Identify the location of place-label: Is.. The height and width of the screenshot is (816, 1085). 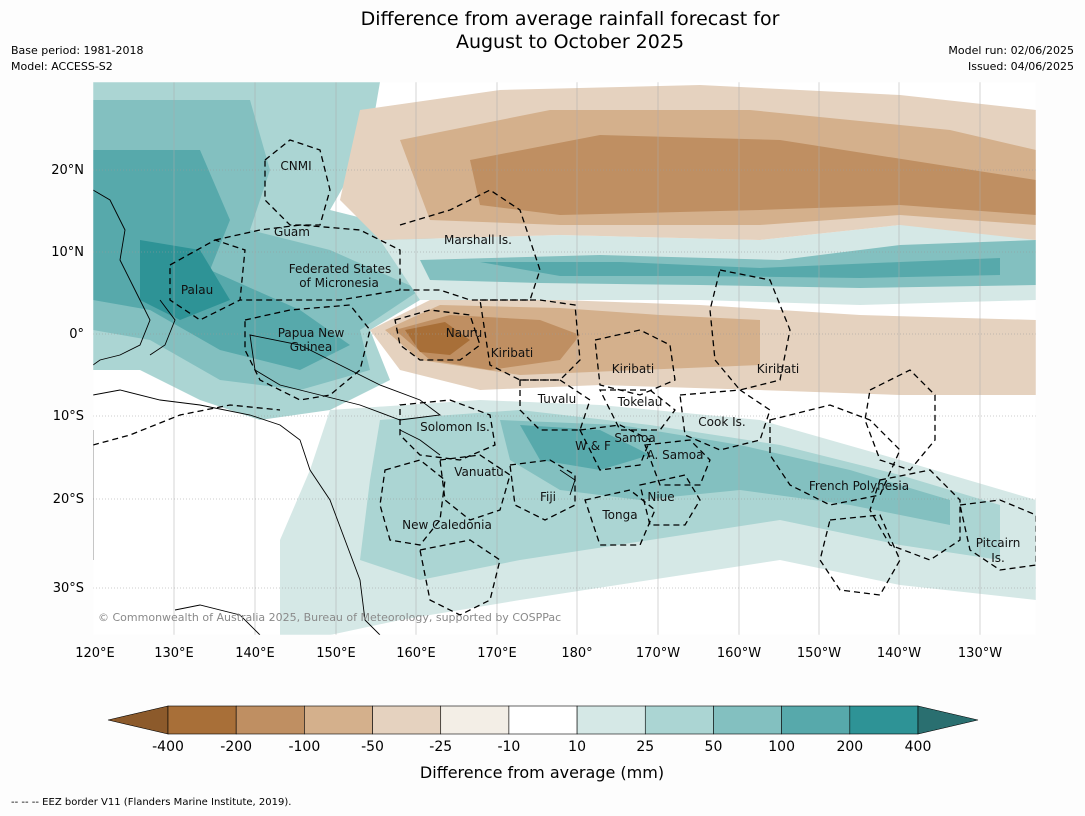
(998, 558).